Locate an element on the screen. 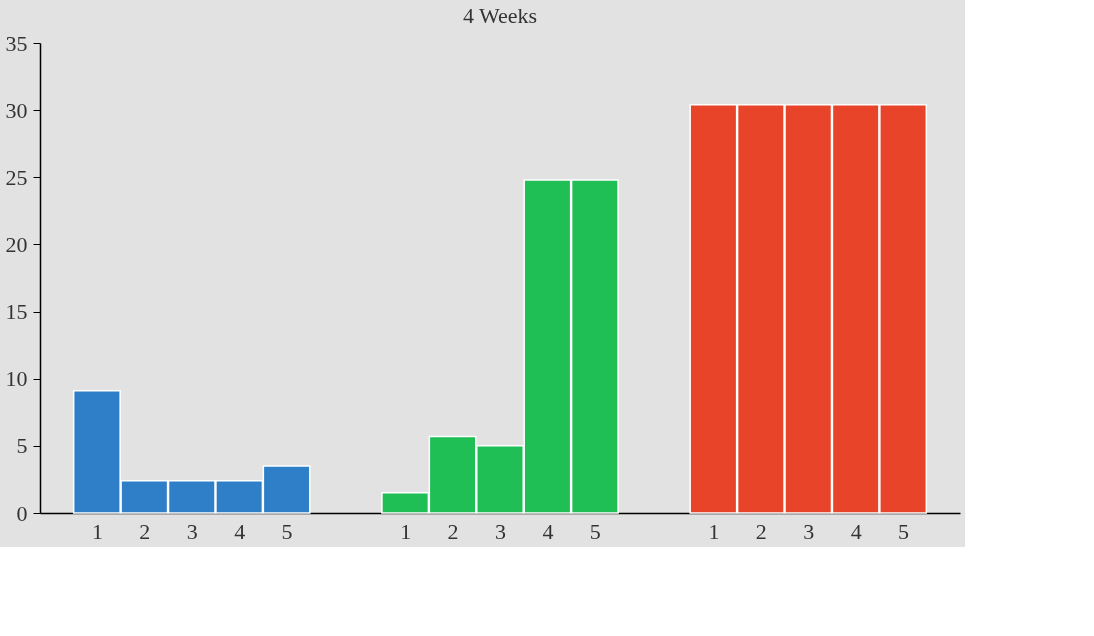 Image resolution: width=1094 pixels, height=636 pixels. y-tick-label: 35 is located at coordinates (16, 43).